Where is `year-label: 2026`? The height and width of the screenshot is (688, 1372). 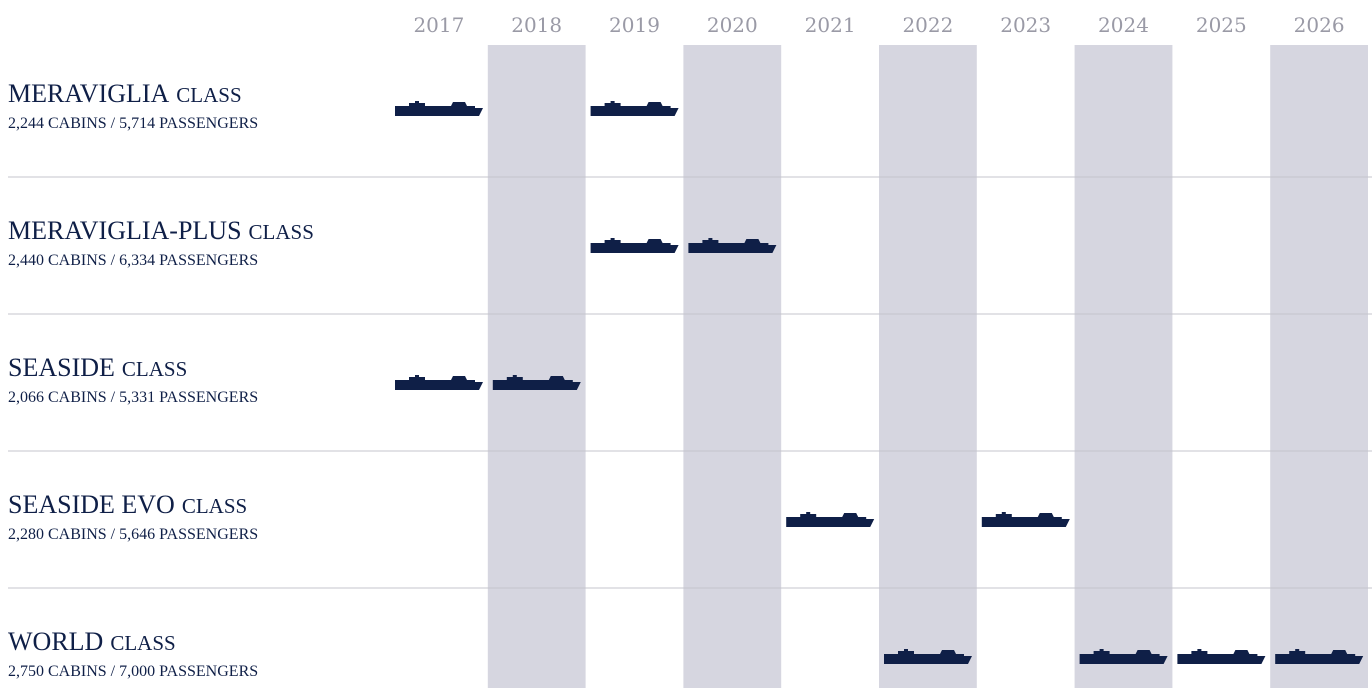 year-label: 2026 is located at coordinates (1319, 25).